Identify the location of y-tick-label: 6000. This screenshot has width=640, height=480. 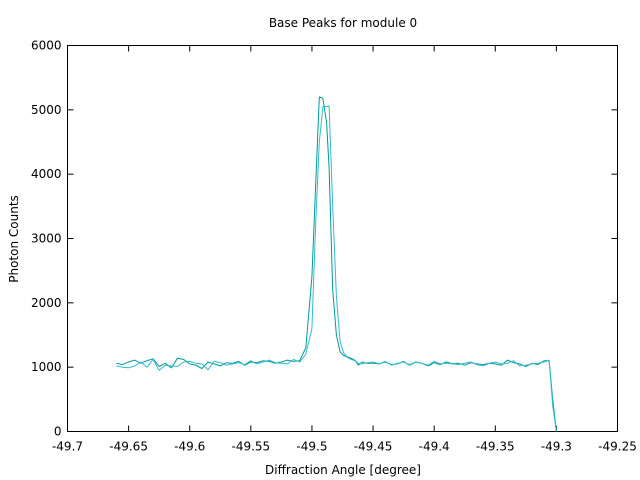
(46, 46).